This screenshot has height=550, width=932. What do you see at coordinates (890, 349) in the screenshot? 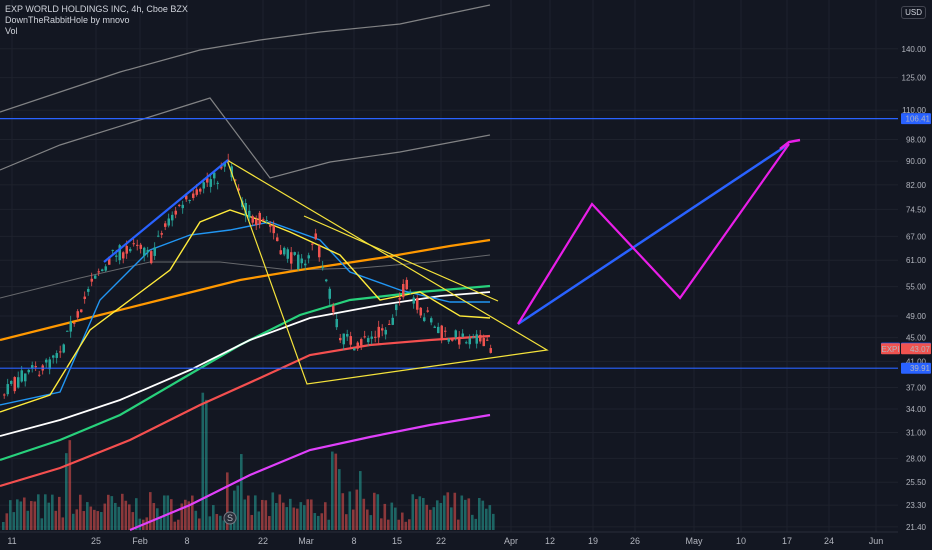
I see `price-label-tag: EXPI` at bounding box center [890, 349].